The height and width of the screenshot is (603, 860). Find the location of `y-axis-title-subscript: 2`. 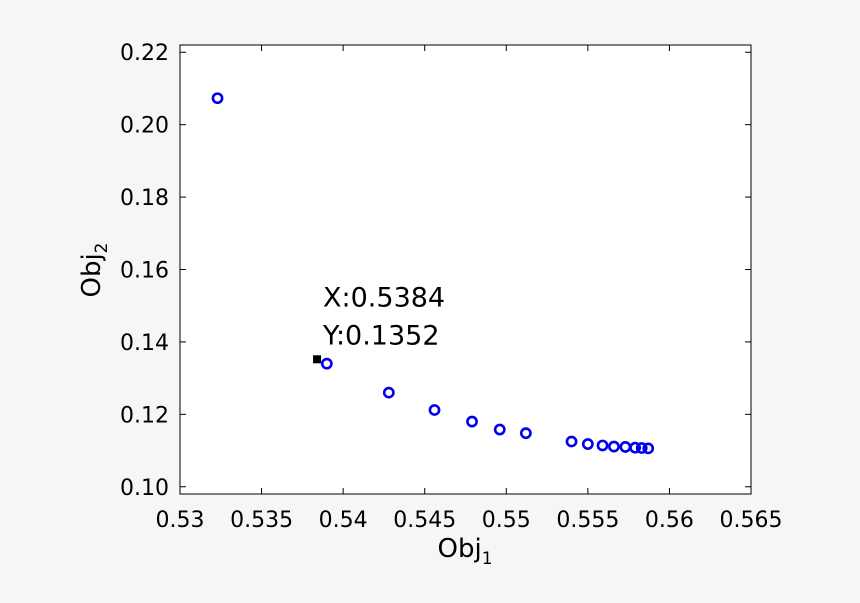

y-axis-title-subscript: 2 is located at coordinates (102, 247).